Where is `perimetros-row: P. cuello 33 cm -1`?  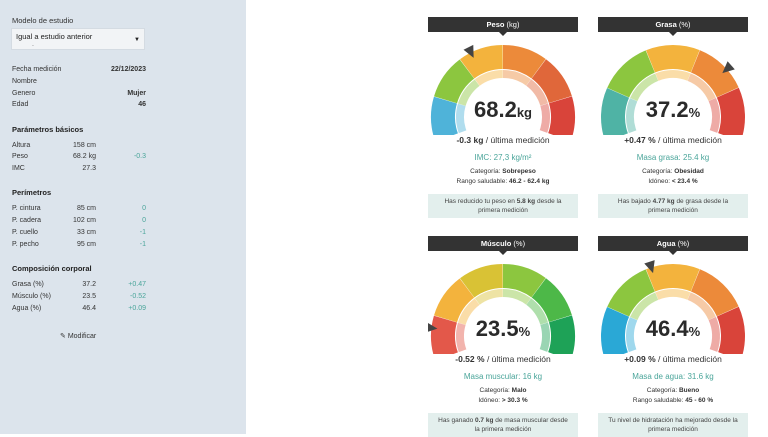
perimetros-row: P. cuello 33 cm -1 is located at coordinates (79, 234).